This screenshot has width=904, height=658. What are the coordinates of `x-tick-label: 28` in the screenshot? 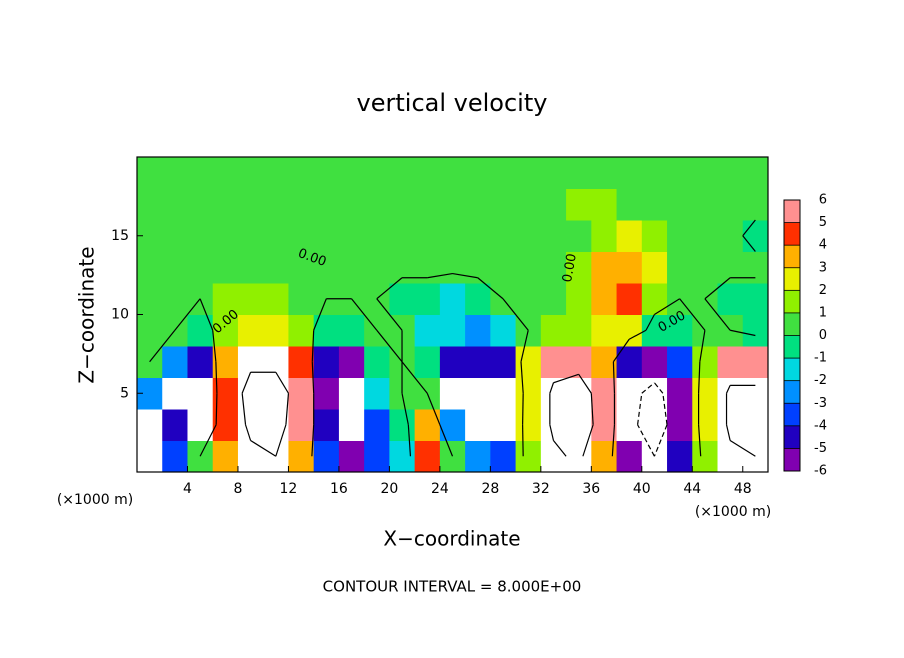 It's located at (490, 489).